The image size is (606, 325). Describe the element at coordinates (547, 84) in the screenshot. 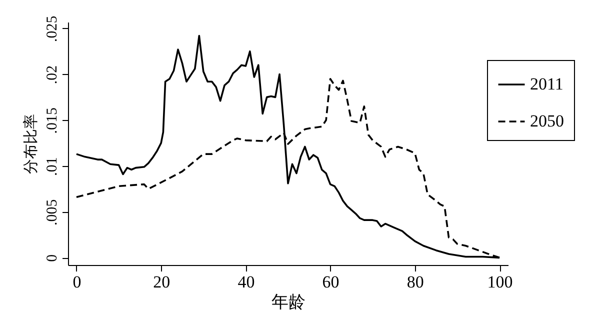

I see `legend-label: 2011` at that location.